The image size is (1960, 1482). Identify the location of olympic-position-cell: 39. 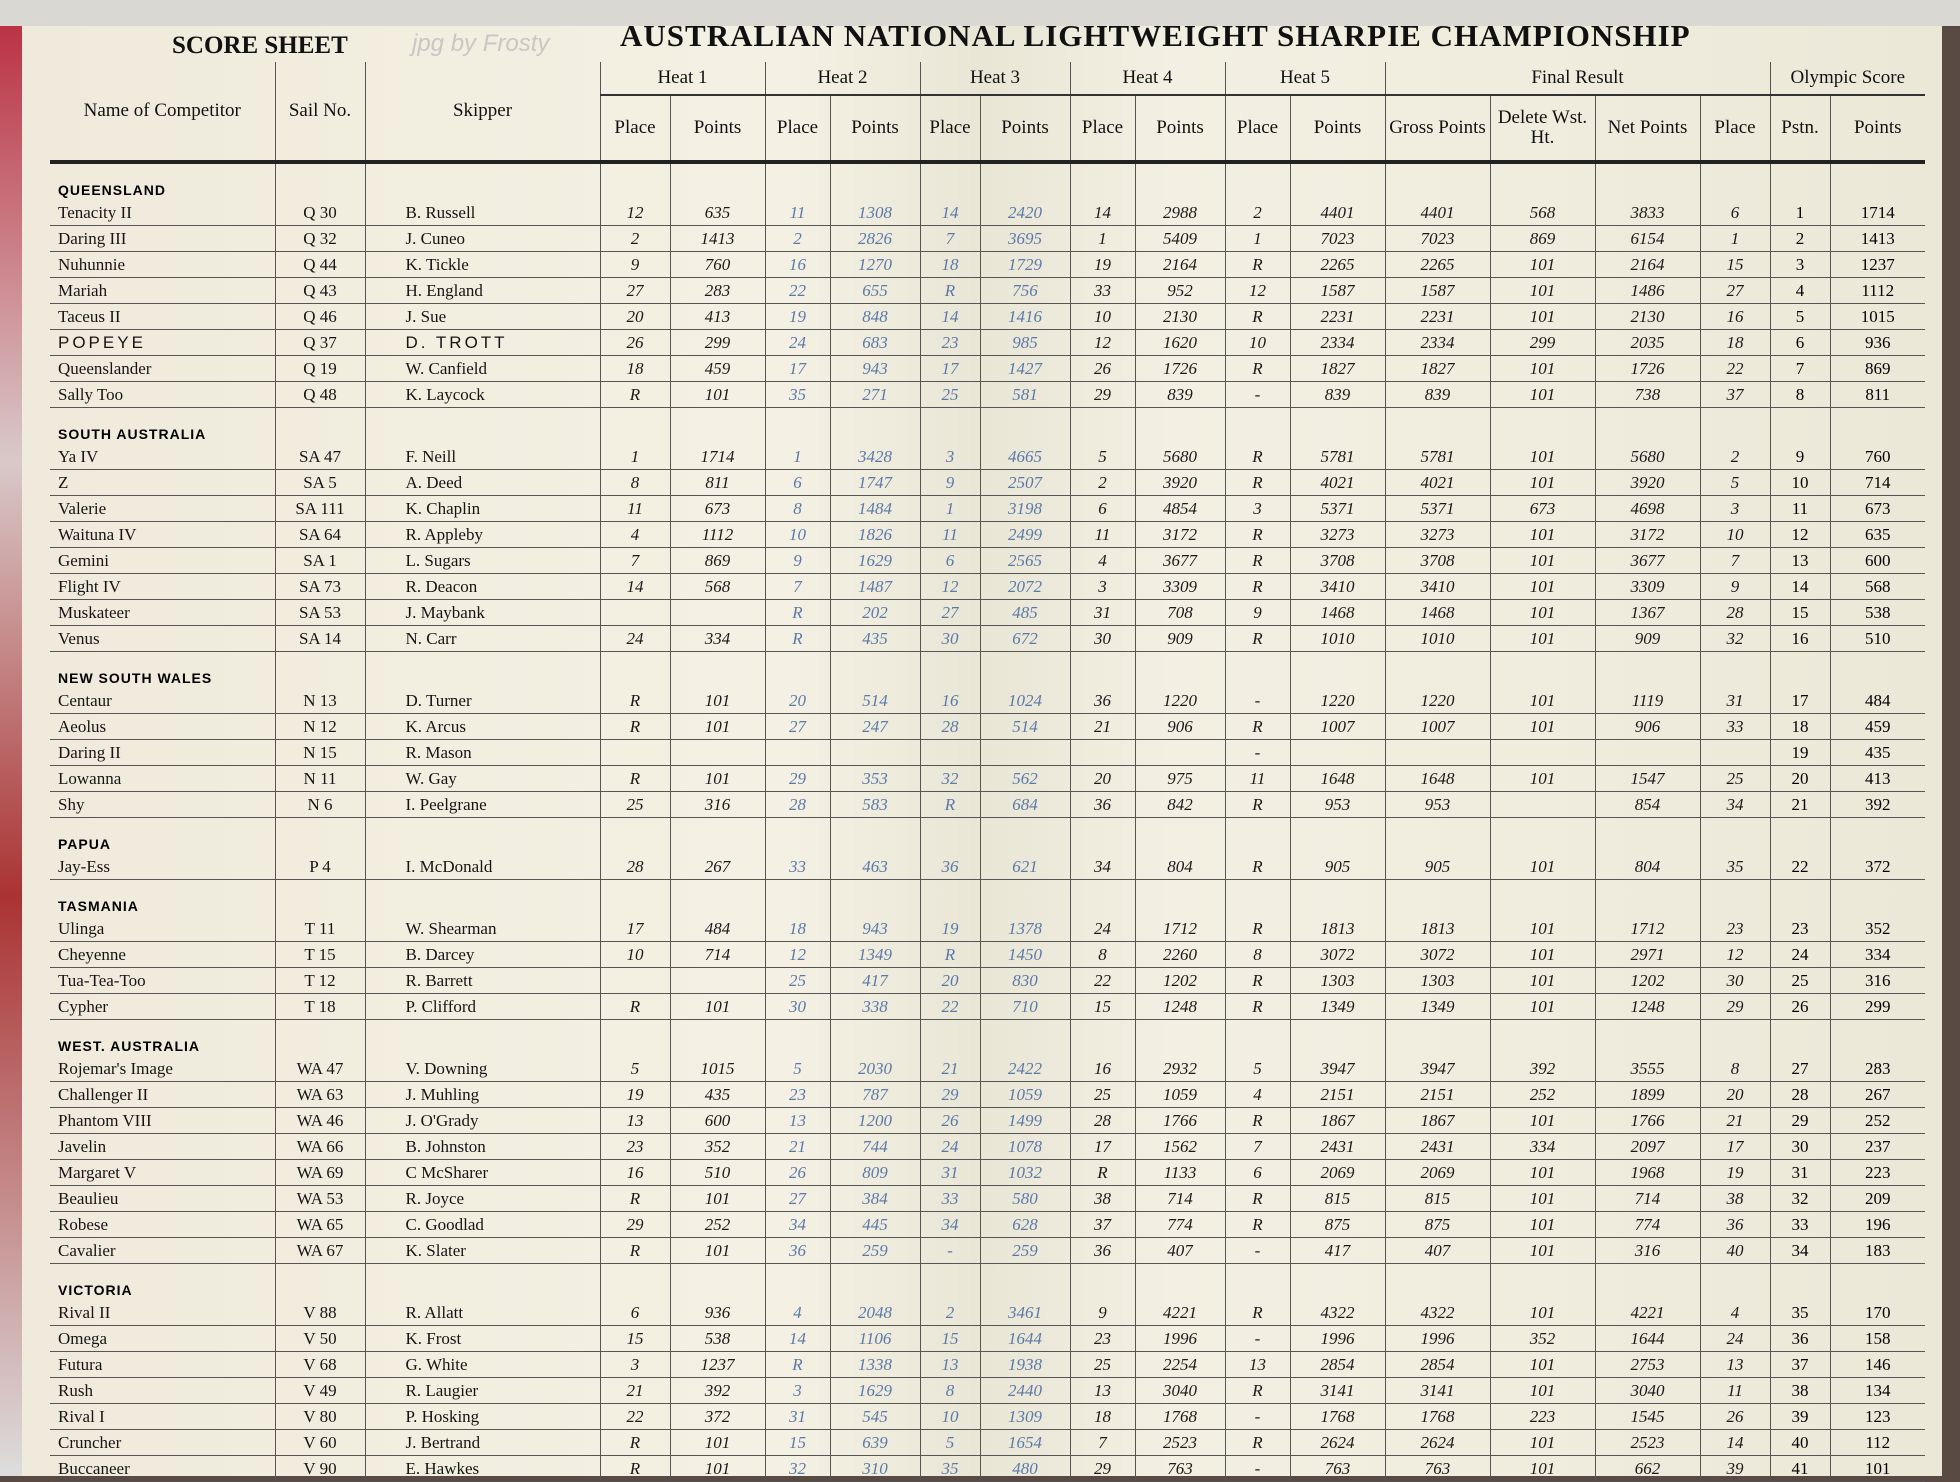
(1799, 1416).